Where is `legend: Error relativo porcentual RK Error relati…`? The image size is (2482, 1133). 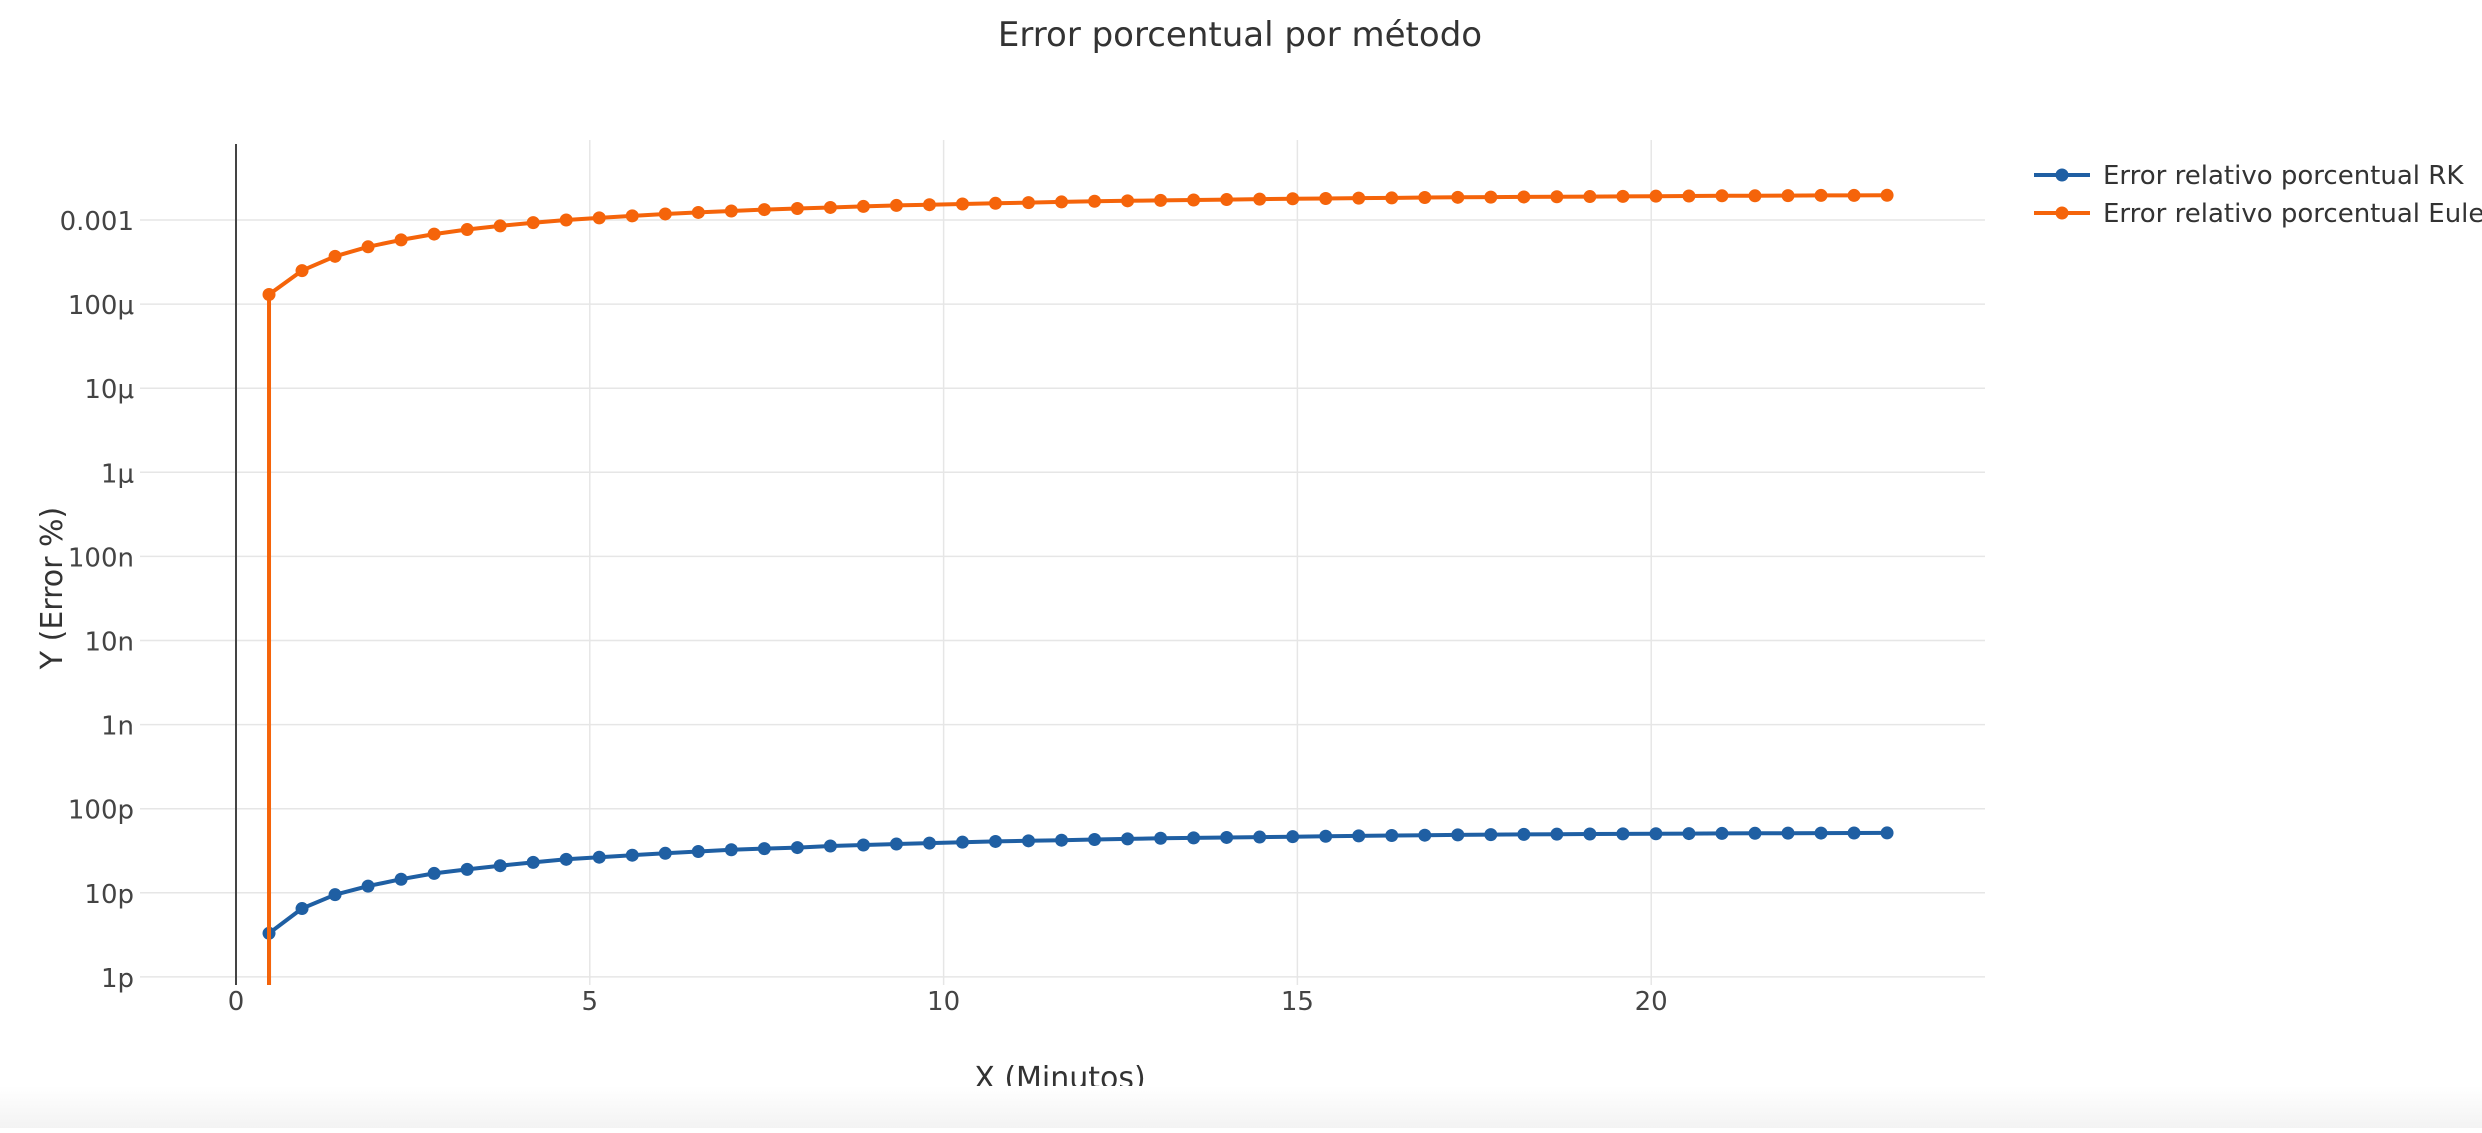 legend: Error relativo porcentual RK Error relati… is located at coordinates (2258, 195).